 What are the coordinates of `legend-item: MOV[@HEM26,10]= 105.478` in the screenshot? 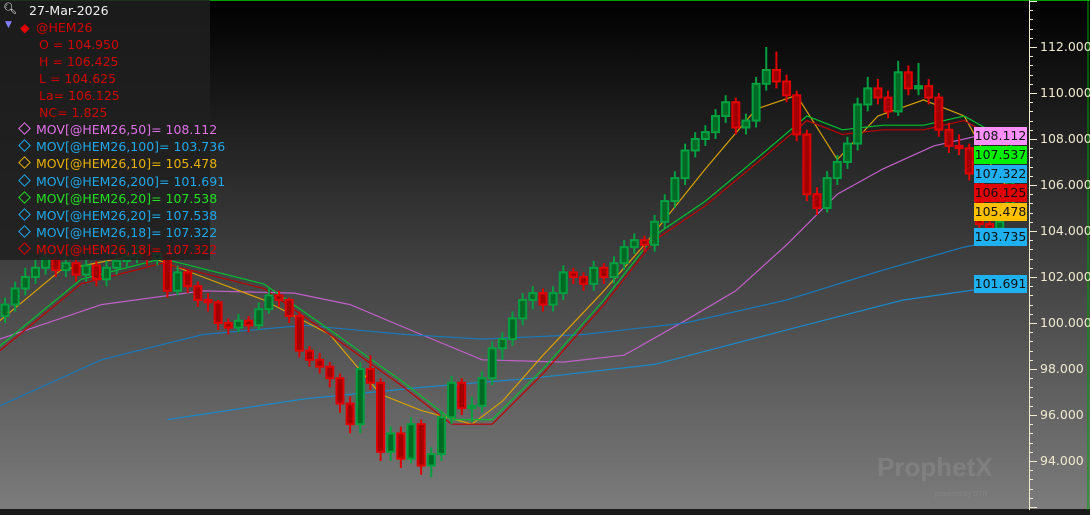 It's located at (118, 164).